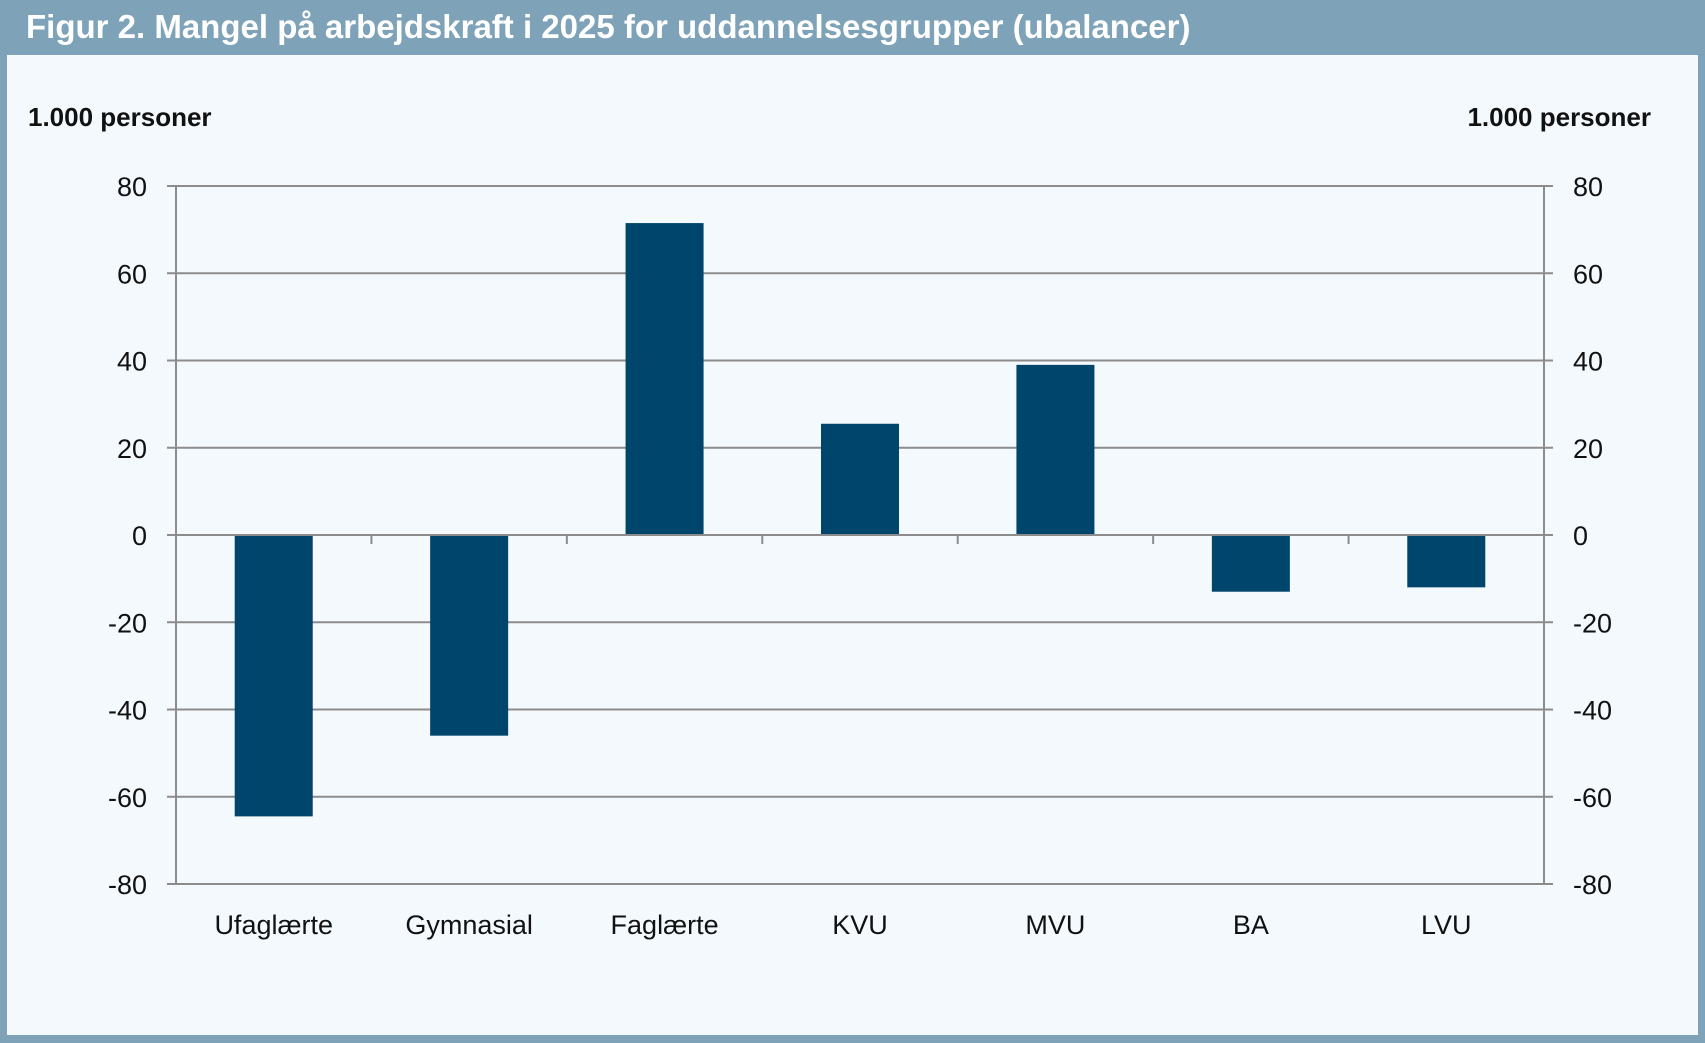 This screenshot has height=1043, width=1705. Describe the element at coordinates (665, 925) in the screenshot. I see `x-category-label: Faglærte` at that location.